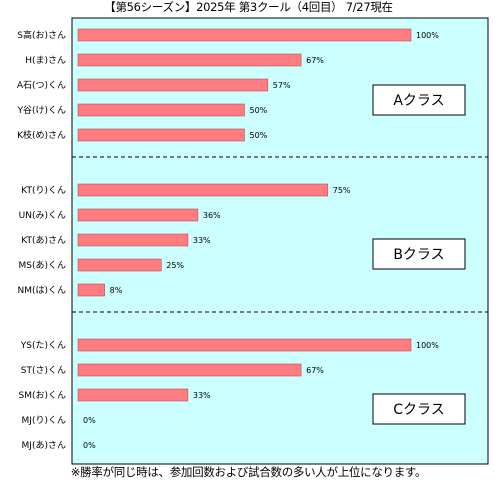  I want to click on value-label: 8%, so click(116, 290).